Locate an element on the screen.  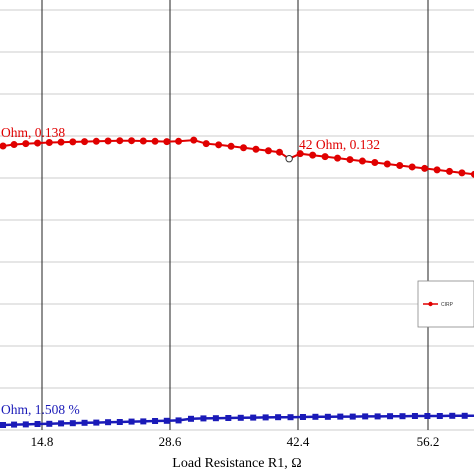
legend-swatch-marker is located at coordinates (430, 304).